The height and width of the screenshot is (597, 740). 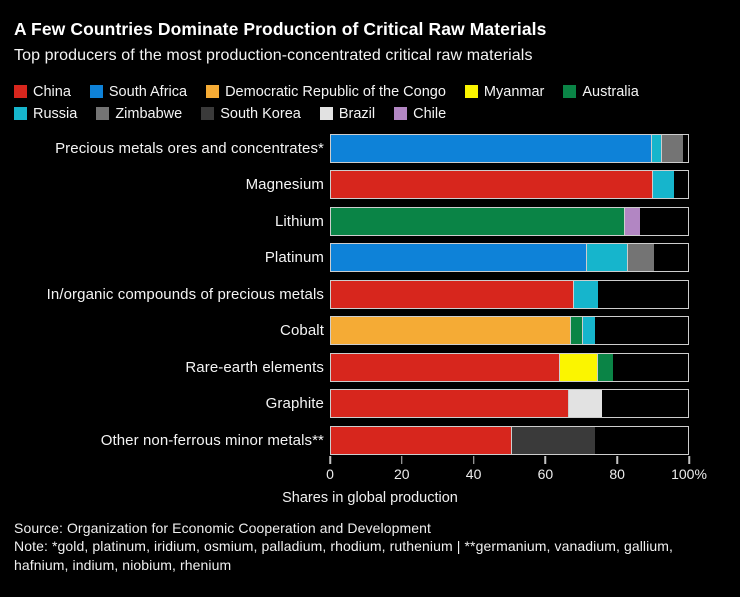 I want to click on chart-row-platinum: Platinum, so click(x=370, y=258).